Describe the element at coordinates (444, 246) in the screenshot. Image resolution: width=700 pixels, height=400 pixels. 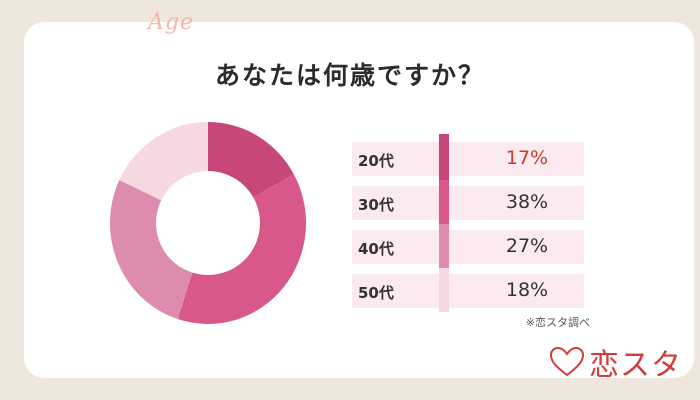
I see `color-bar-segment-40代` at that location.